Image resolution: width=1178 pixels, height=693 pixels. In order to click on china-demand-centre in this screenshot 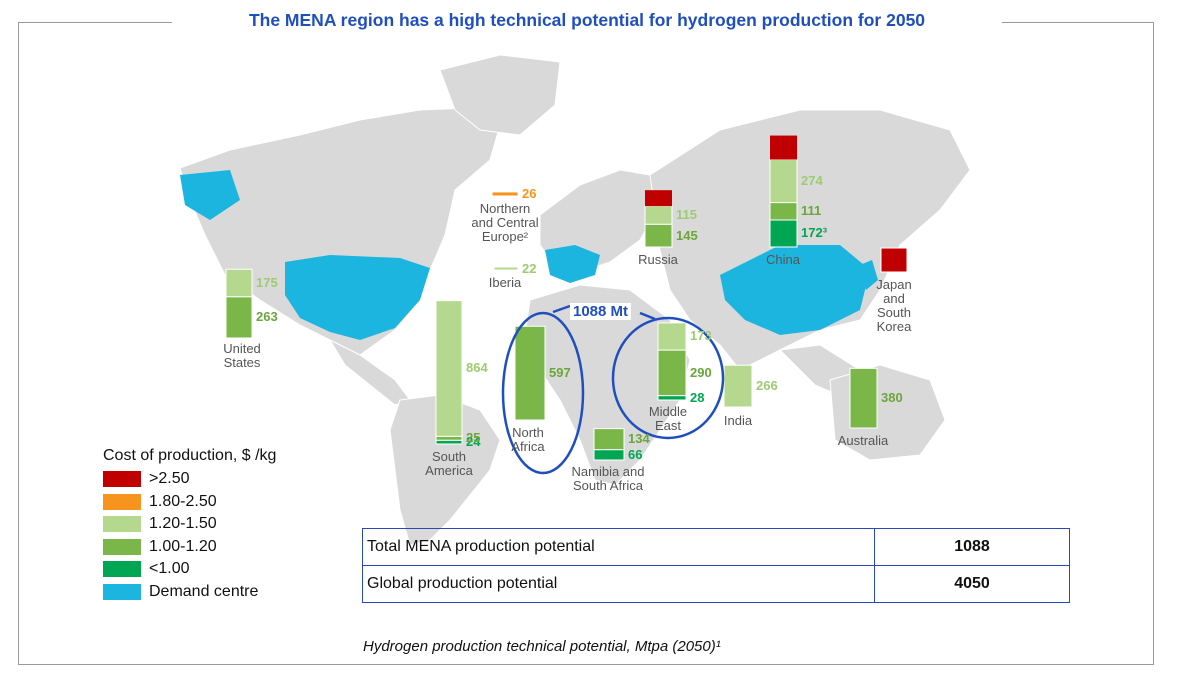, I will do `click(795, 290)`.